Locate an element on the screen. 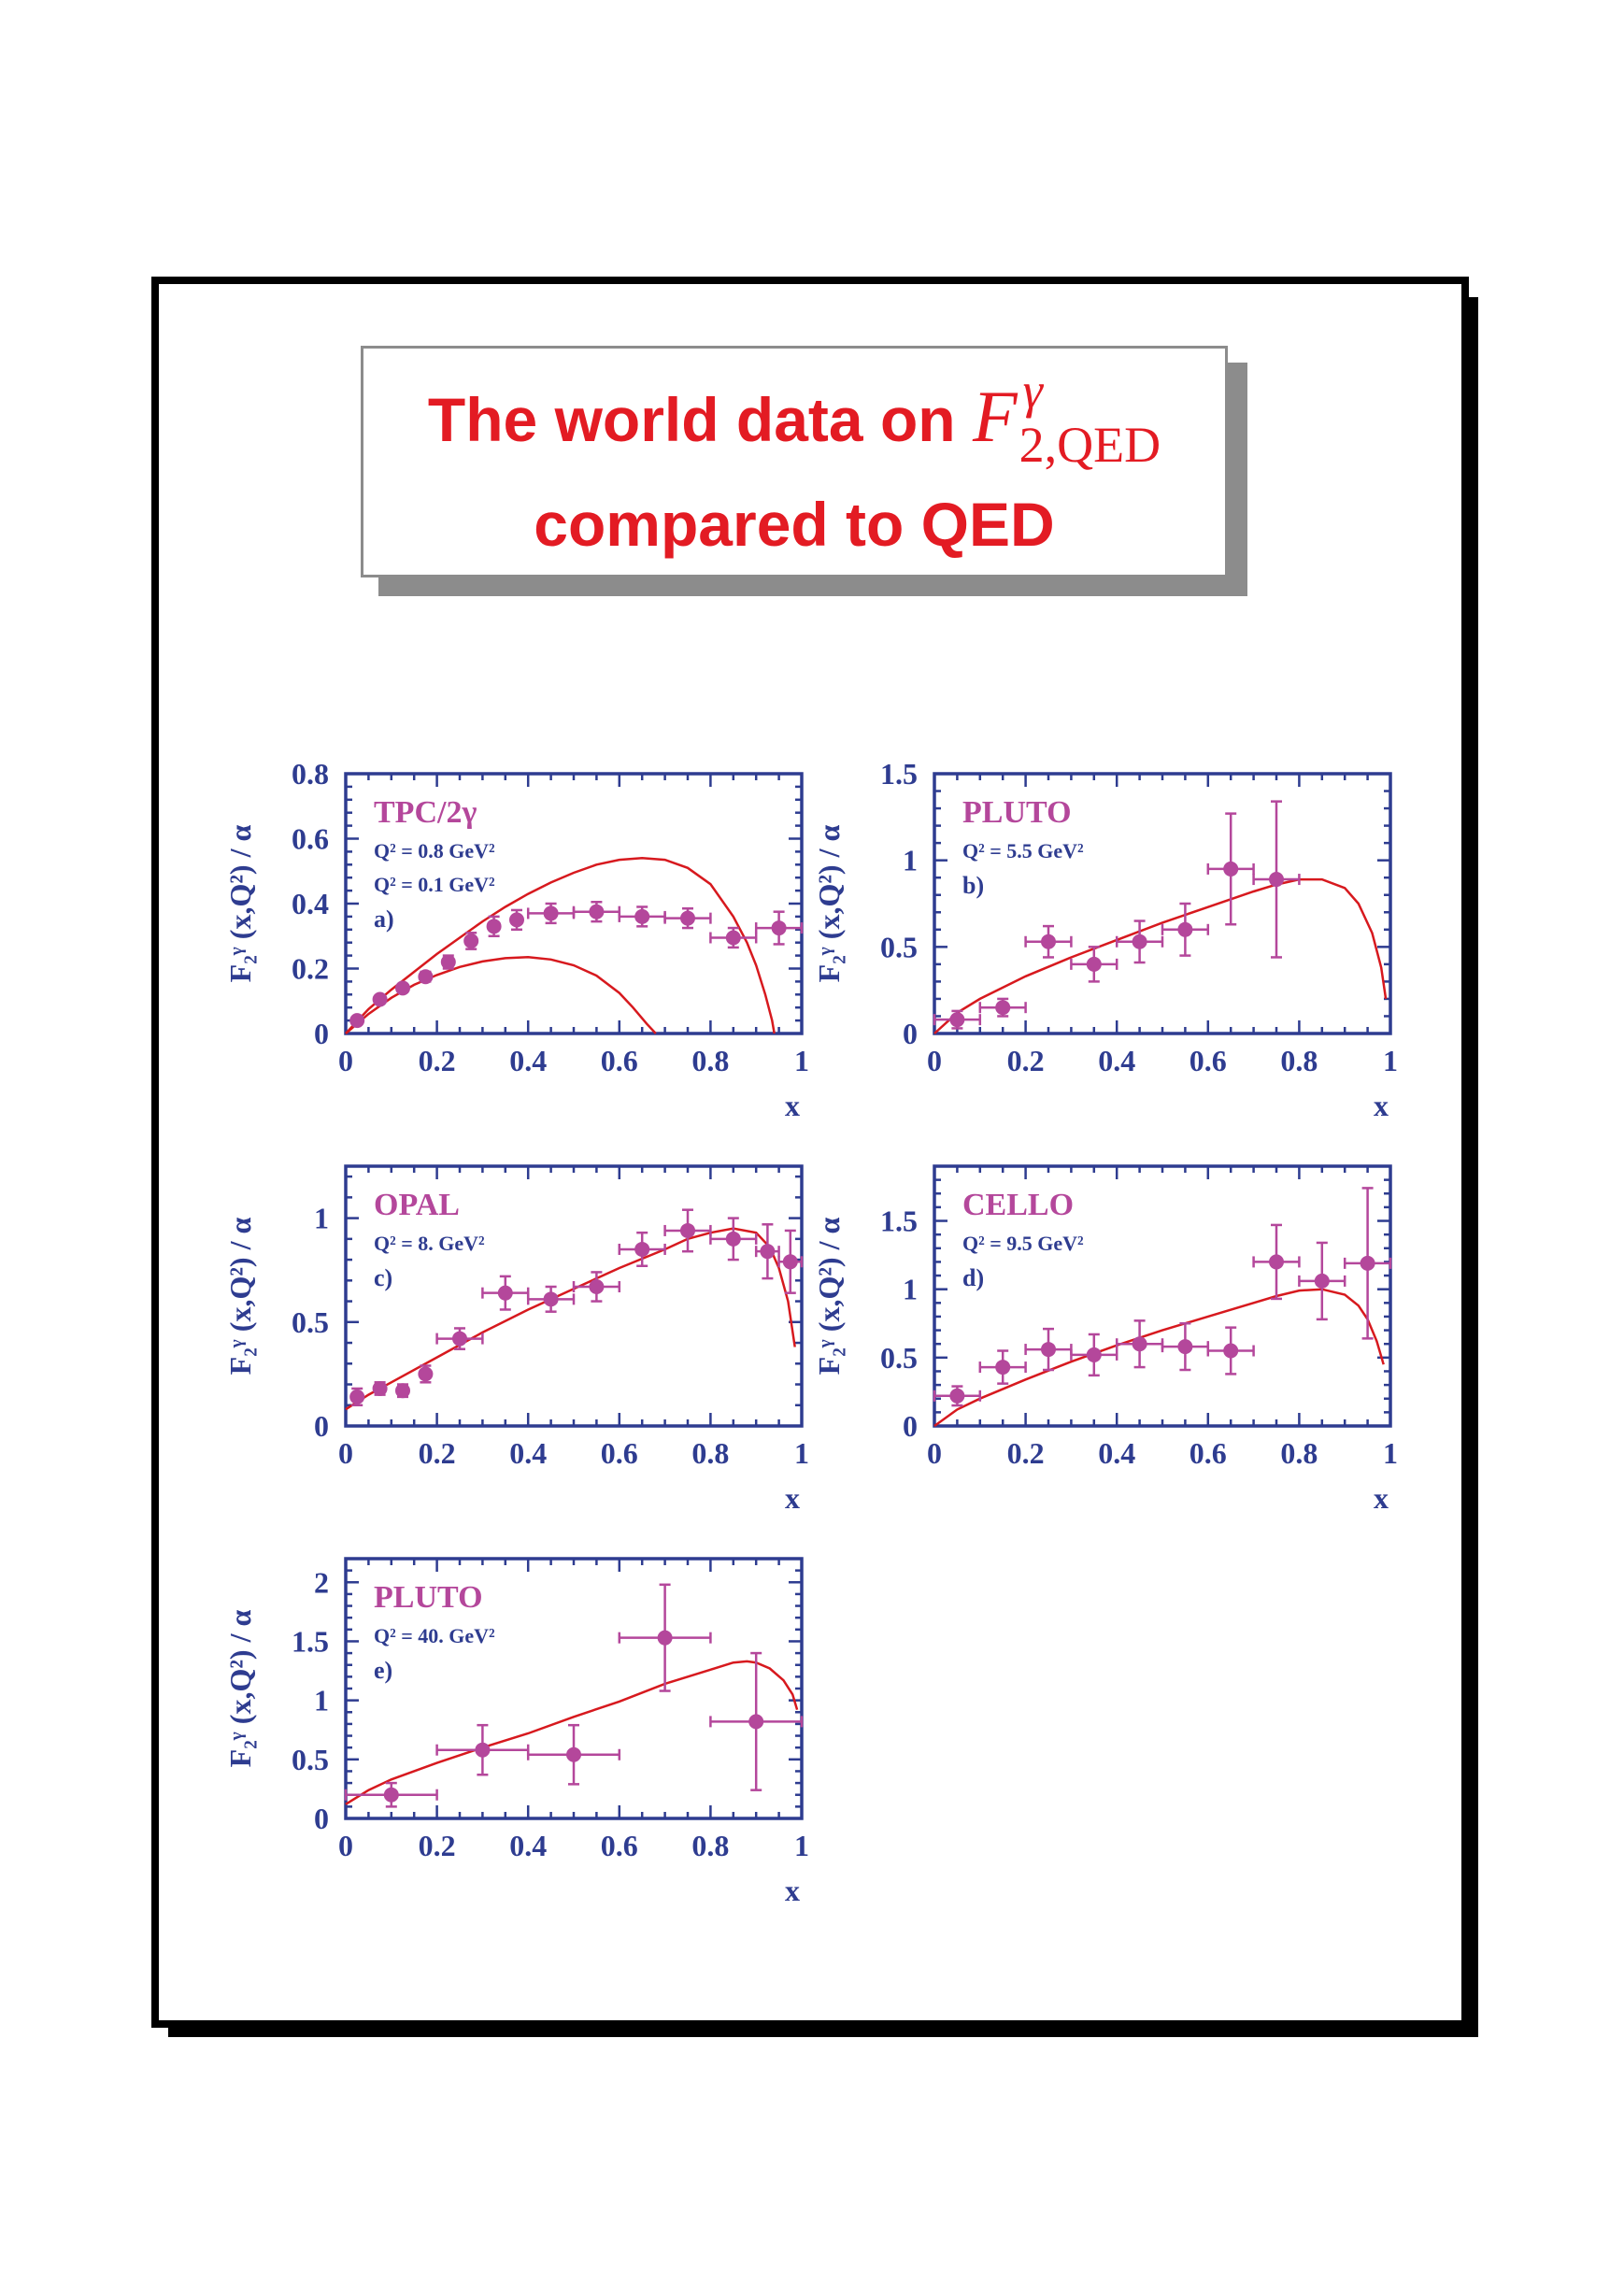  y-tick-label: 0.6 is located at coordinates (310, 839).